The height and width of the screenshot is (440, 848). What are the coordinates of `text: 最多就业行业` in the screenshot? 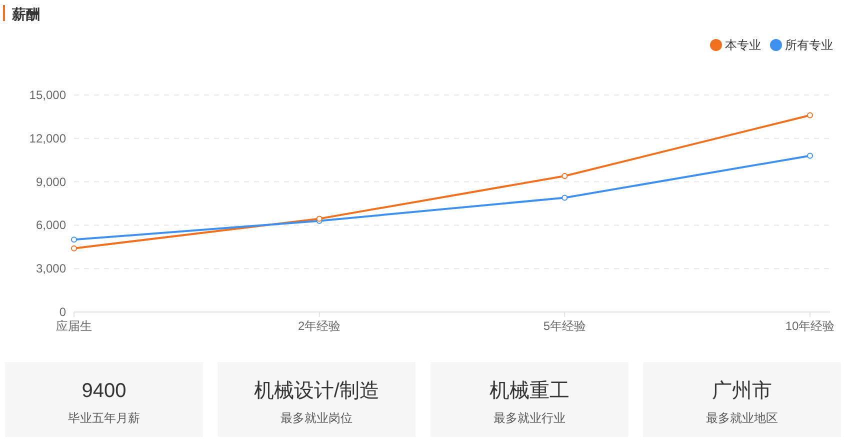 It's located at (529, 418).